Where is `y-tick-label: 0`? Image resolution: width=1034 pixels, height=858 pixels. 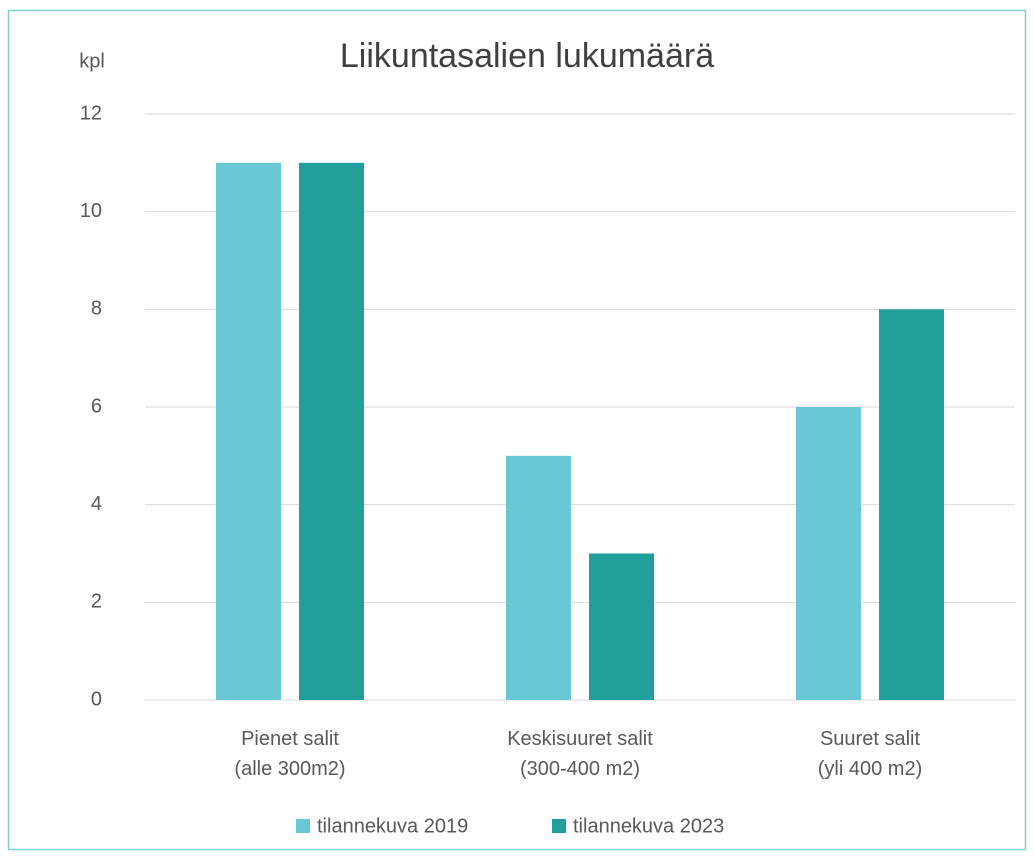
y-tick-label: 0 is located at coordinates (96, 699).